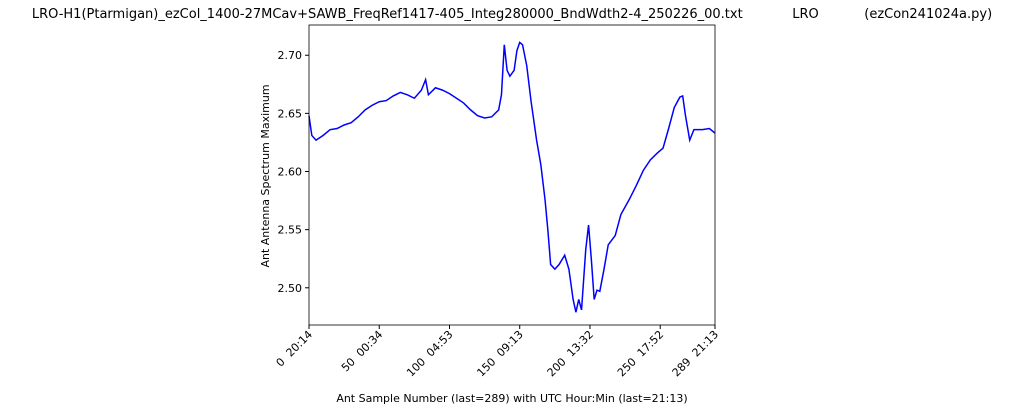 The height and width of the screenshot is (412, 1024). Describe the element at coordinates (265, 175) in the screenshot. I see `y-axis-label: Ant Antenna Spectrum Maximum` at that location.